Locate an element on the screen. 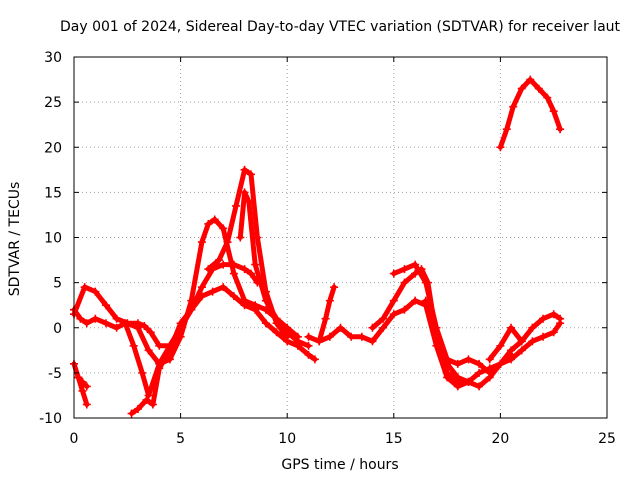  x-tick-label: 5 is located at coordinates (180, 439).